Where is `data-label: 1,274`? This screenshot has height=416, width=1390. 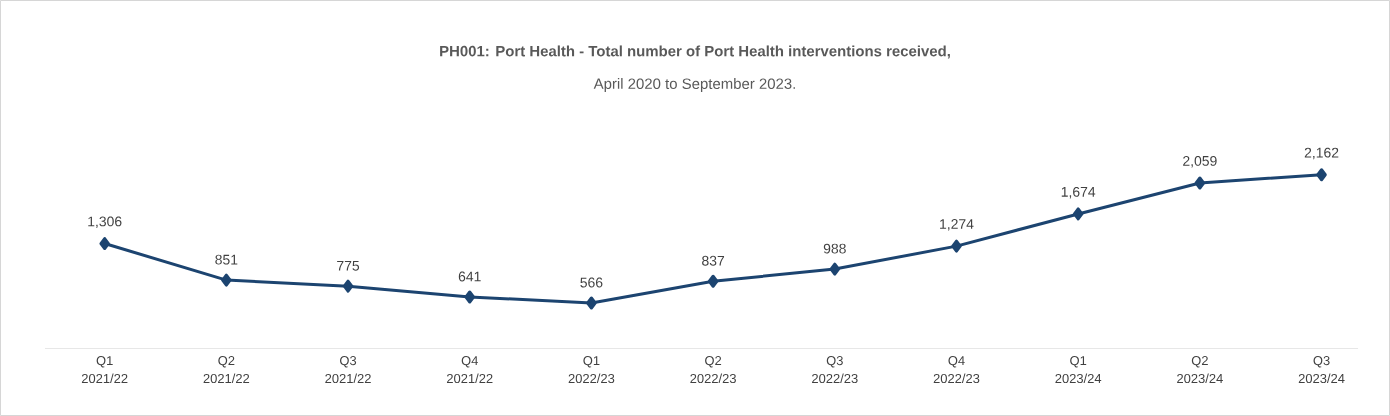
data-label: 1,274 is located at coordinates (957, 225).